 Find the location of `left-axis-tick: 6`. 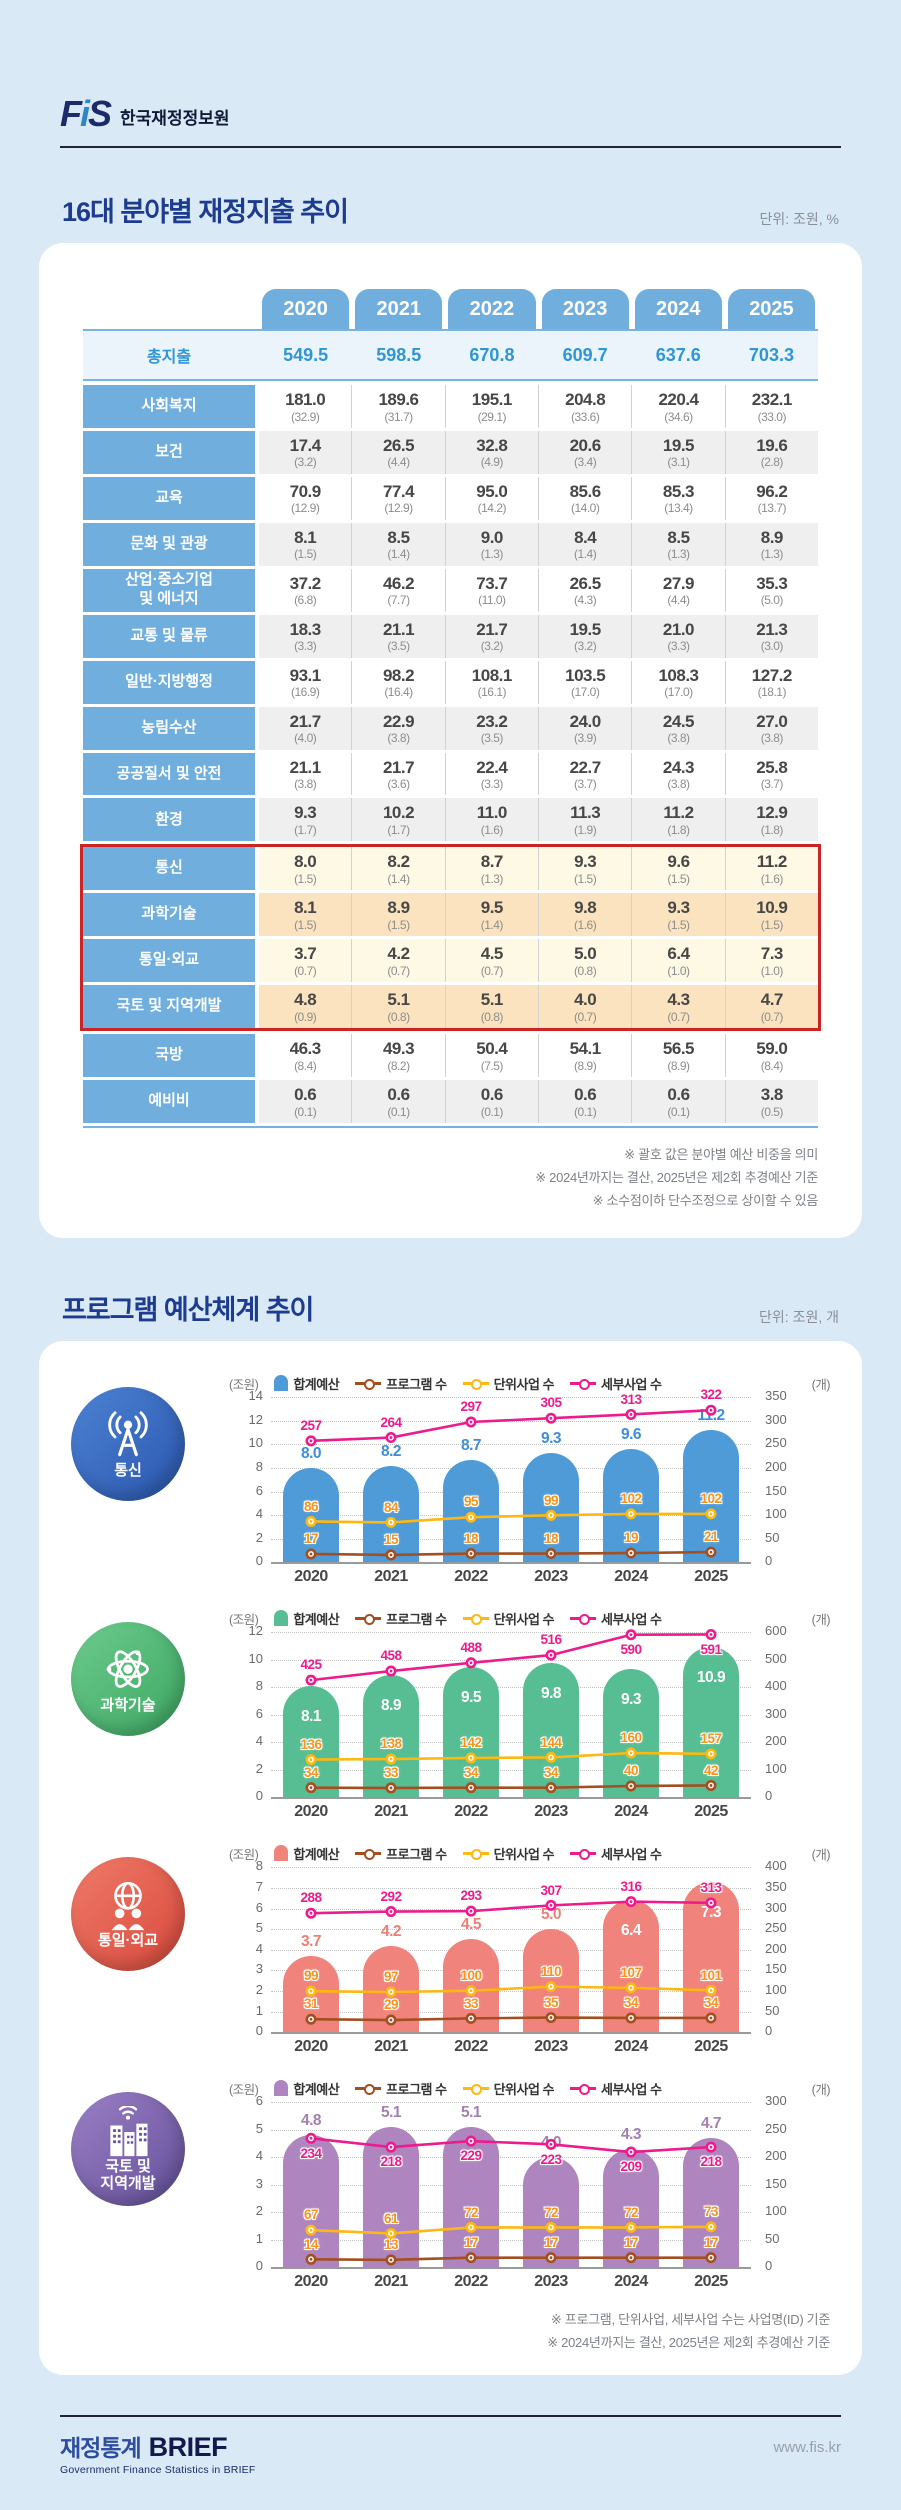

left-axis-tick: 6 is located at coordinates (259, 1490).